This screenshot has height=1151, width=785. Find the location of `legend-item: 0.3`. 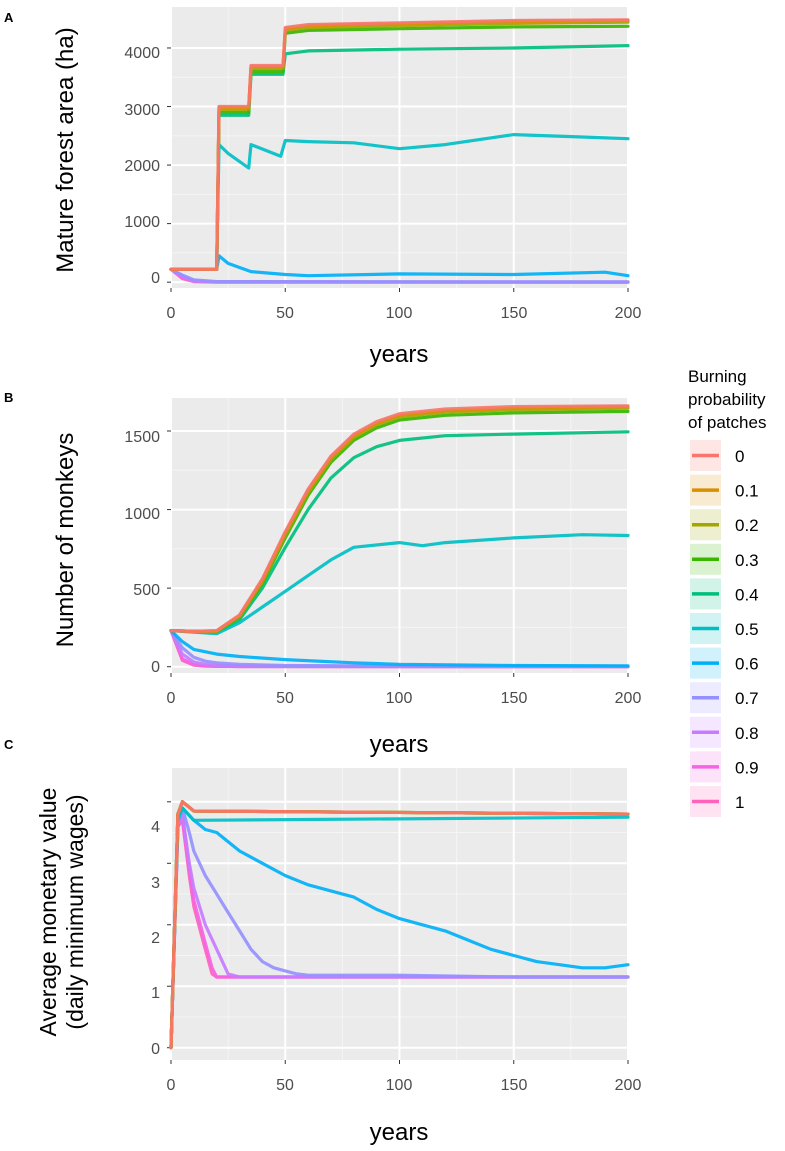

legend-item: 0.3 is located at coordinates (724, 559).